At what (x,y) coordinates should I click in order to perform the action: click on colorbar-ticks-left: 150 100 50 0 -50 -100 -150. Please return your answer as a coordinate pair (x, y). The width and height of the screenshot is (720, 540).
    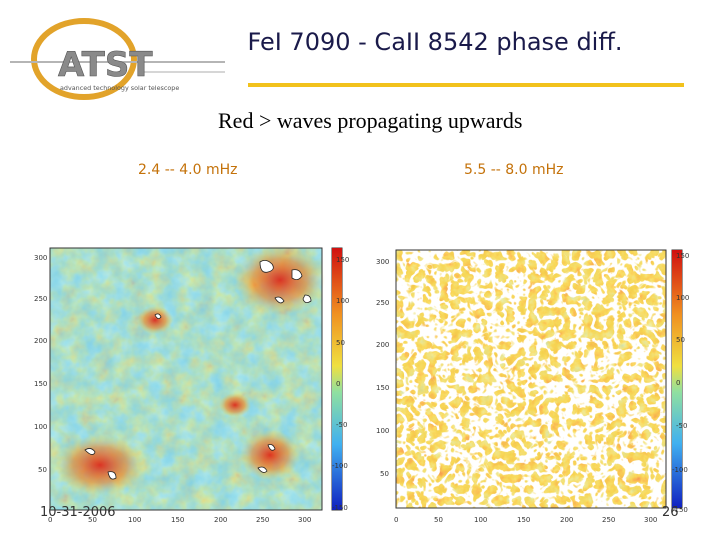
    Looking at the image, I should click on (340, 384).